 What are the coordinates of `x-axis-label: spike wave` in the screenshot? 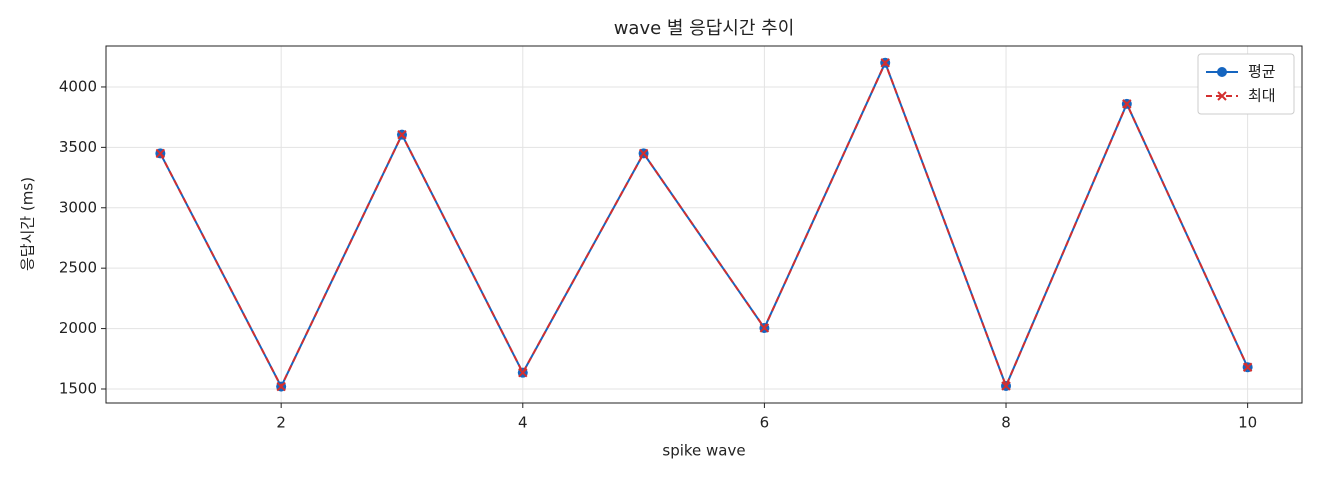 It's located at (703, 451).